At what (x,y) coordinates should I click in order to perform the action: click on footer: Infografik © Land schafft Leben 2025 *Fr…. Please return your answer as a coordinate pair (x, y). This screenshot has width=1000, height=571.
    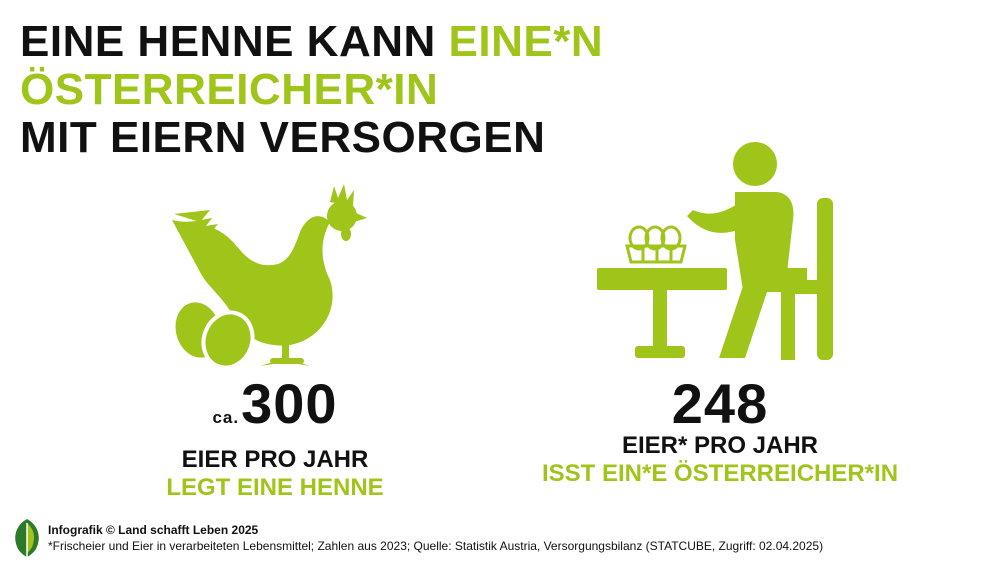
    Looking at the image, I should click on (435, 538).